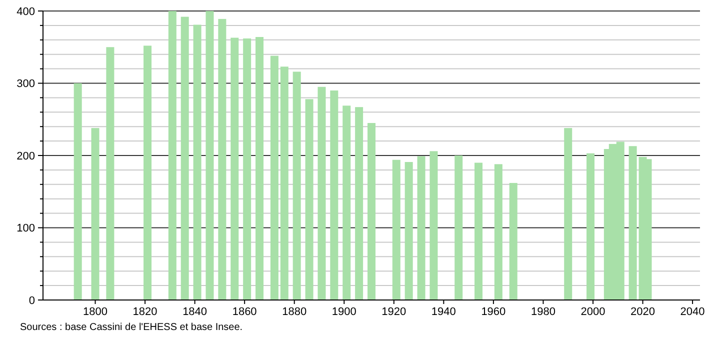 The height and width of the screenshot is (340, 710). I want to click on x-tick-label: 1860, so click(244, 312).